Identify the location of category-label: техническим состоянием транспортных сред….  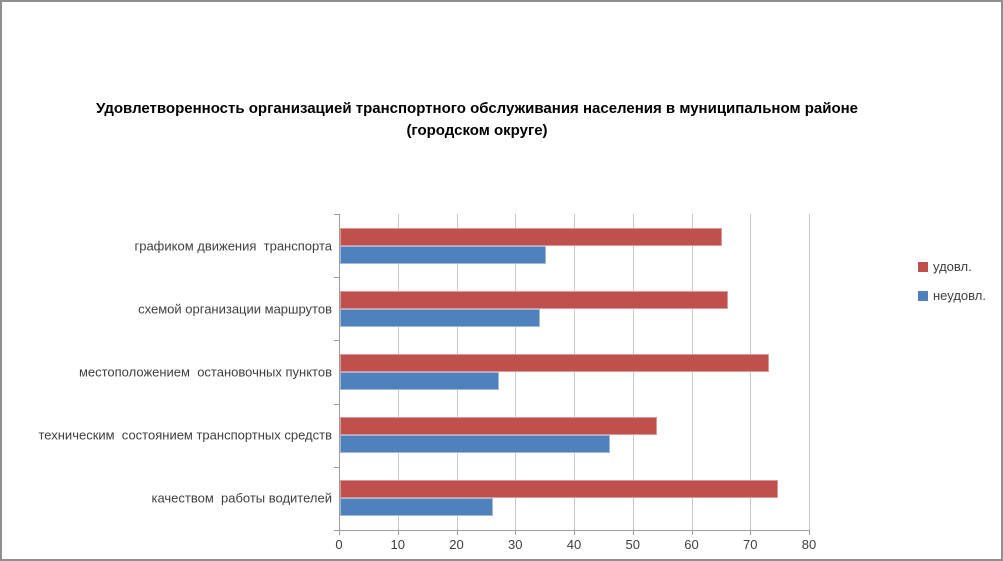
(185, 435).